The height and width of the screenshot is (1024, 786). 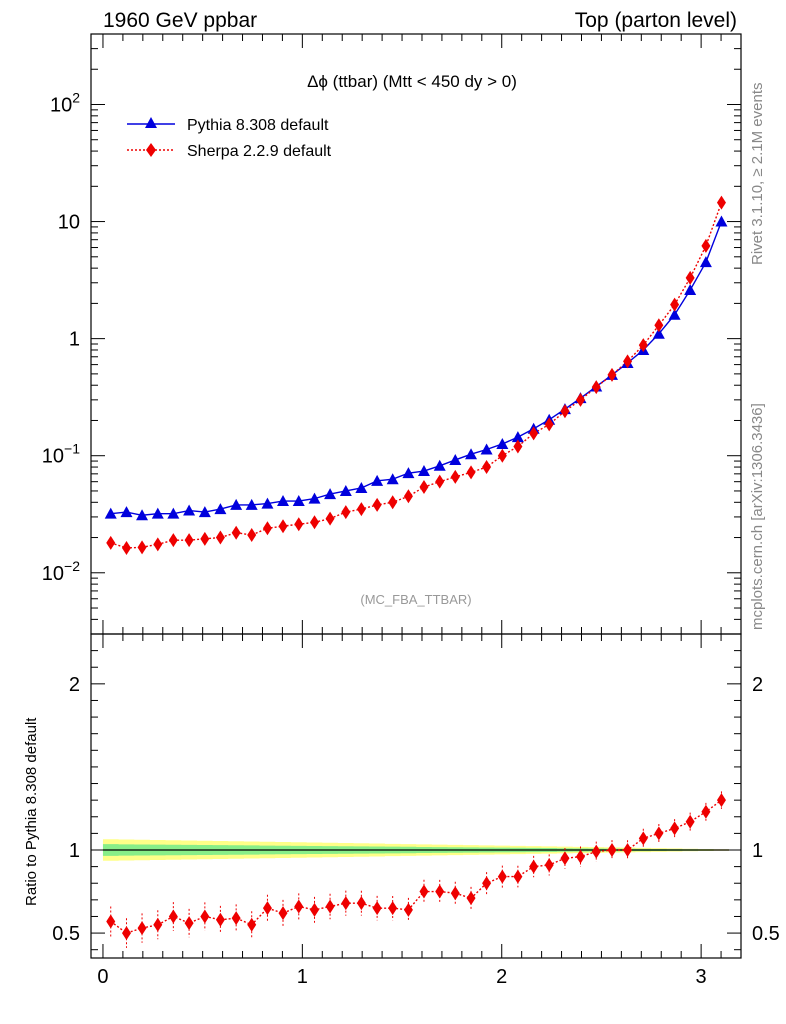 What do you see at coordinates (61, 454) in the screenshot?
I see `main-y-tick-label-1: 10⁻¹` at bounding box center [61, 454].